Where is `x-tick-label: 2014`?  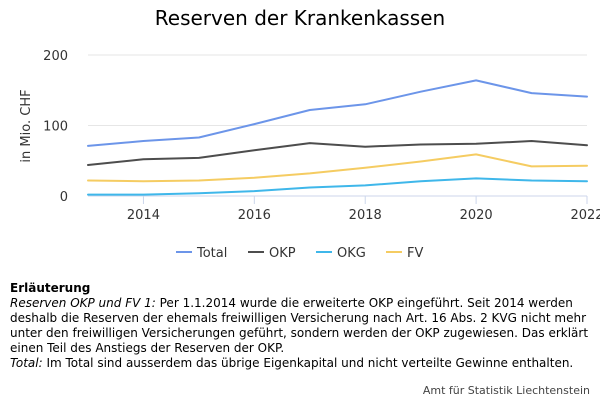 x-tick-label: 2014 is located at coordinates (143, 215).